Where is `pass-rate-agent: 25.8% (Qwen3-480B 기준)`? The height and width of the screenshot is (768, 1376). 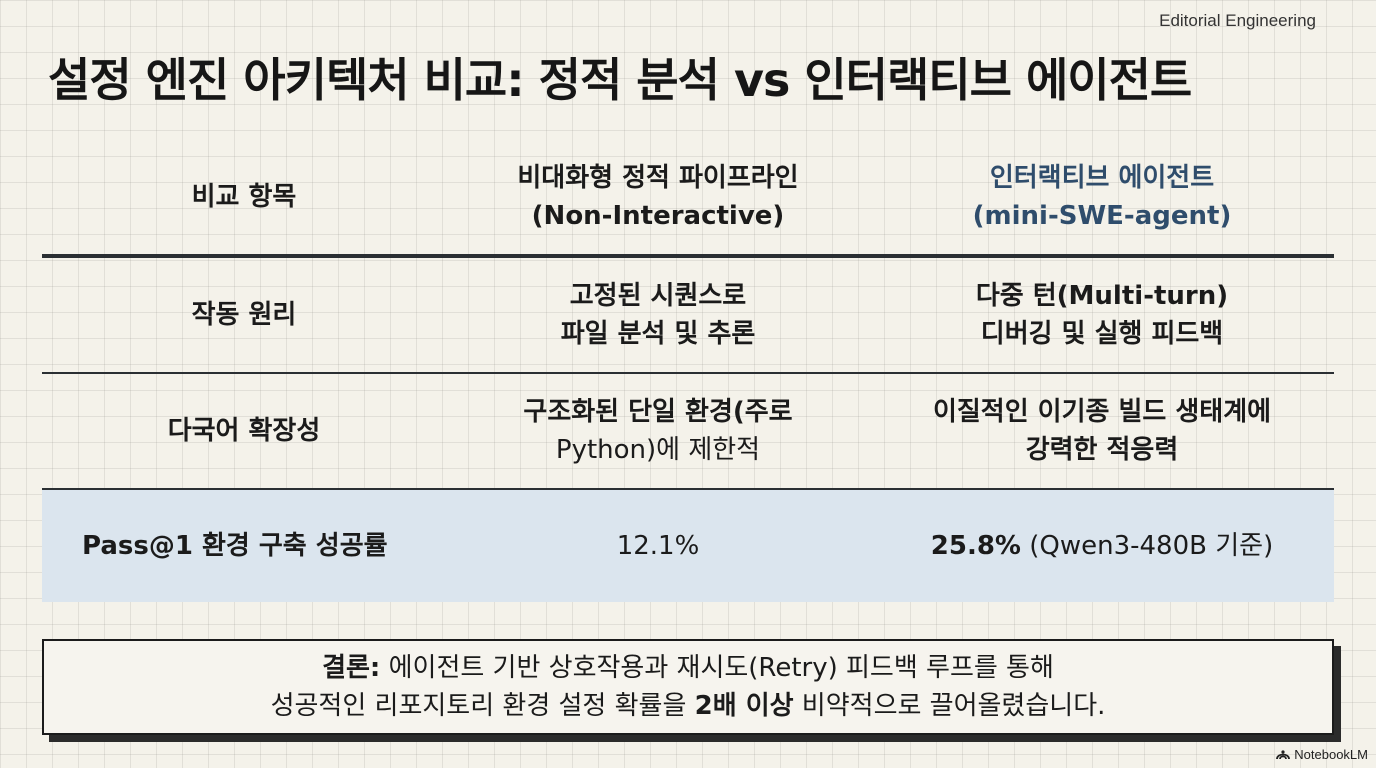
pass-rate-agent: 25.8% (Qwen3-480B 기준) is located at coordinates (1102, 546).